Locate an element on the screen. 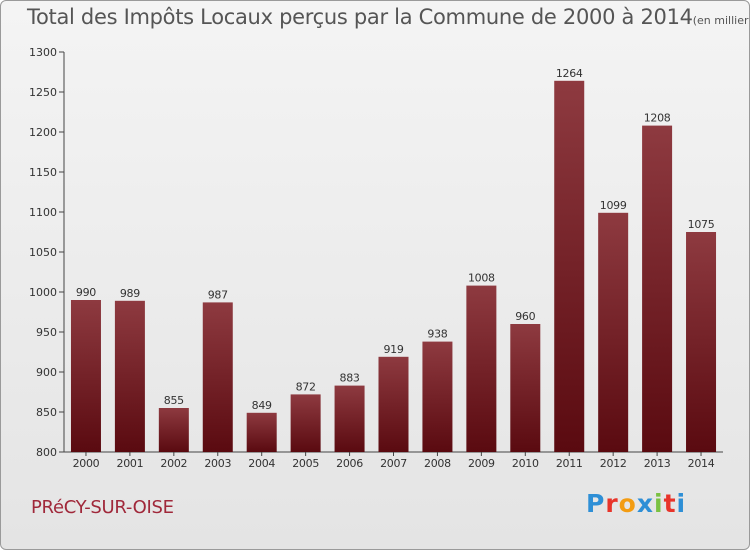  y-tick-label: 1250 is located at coordinates (43, 92).